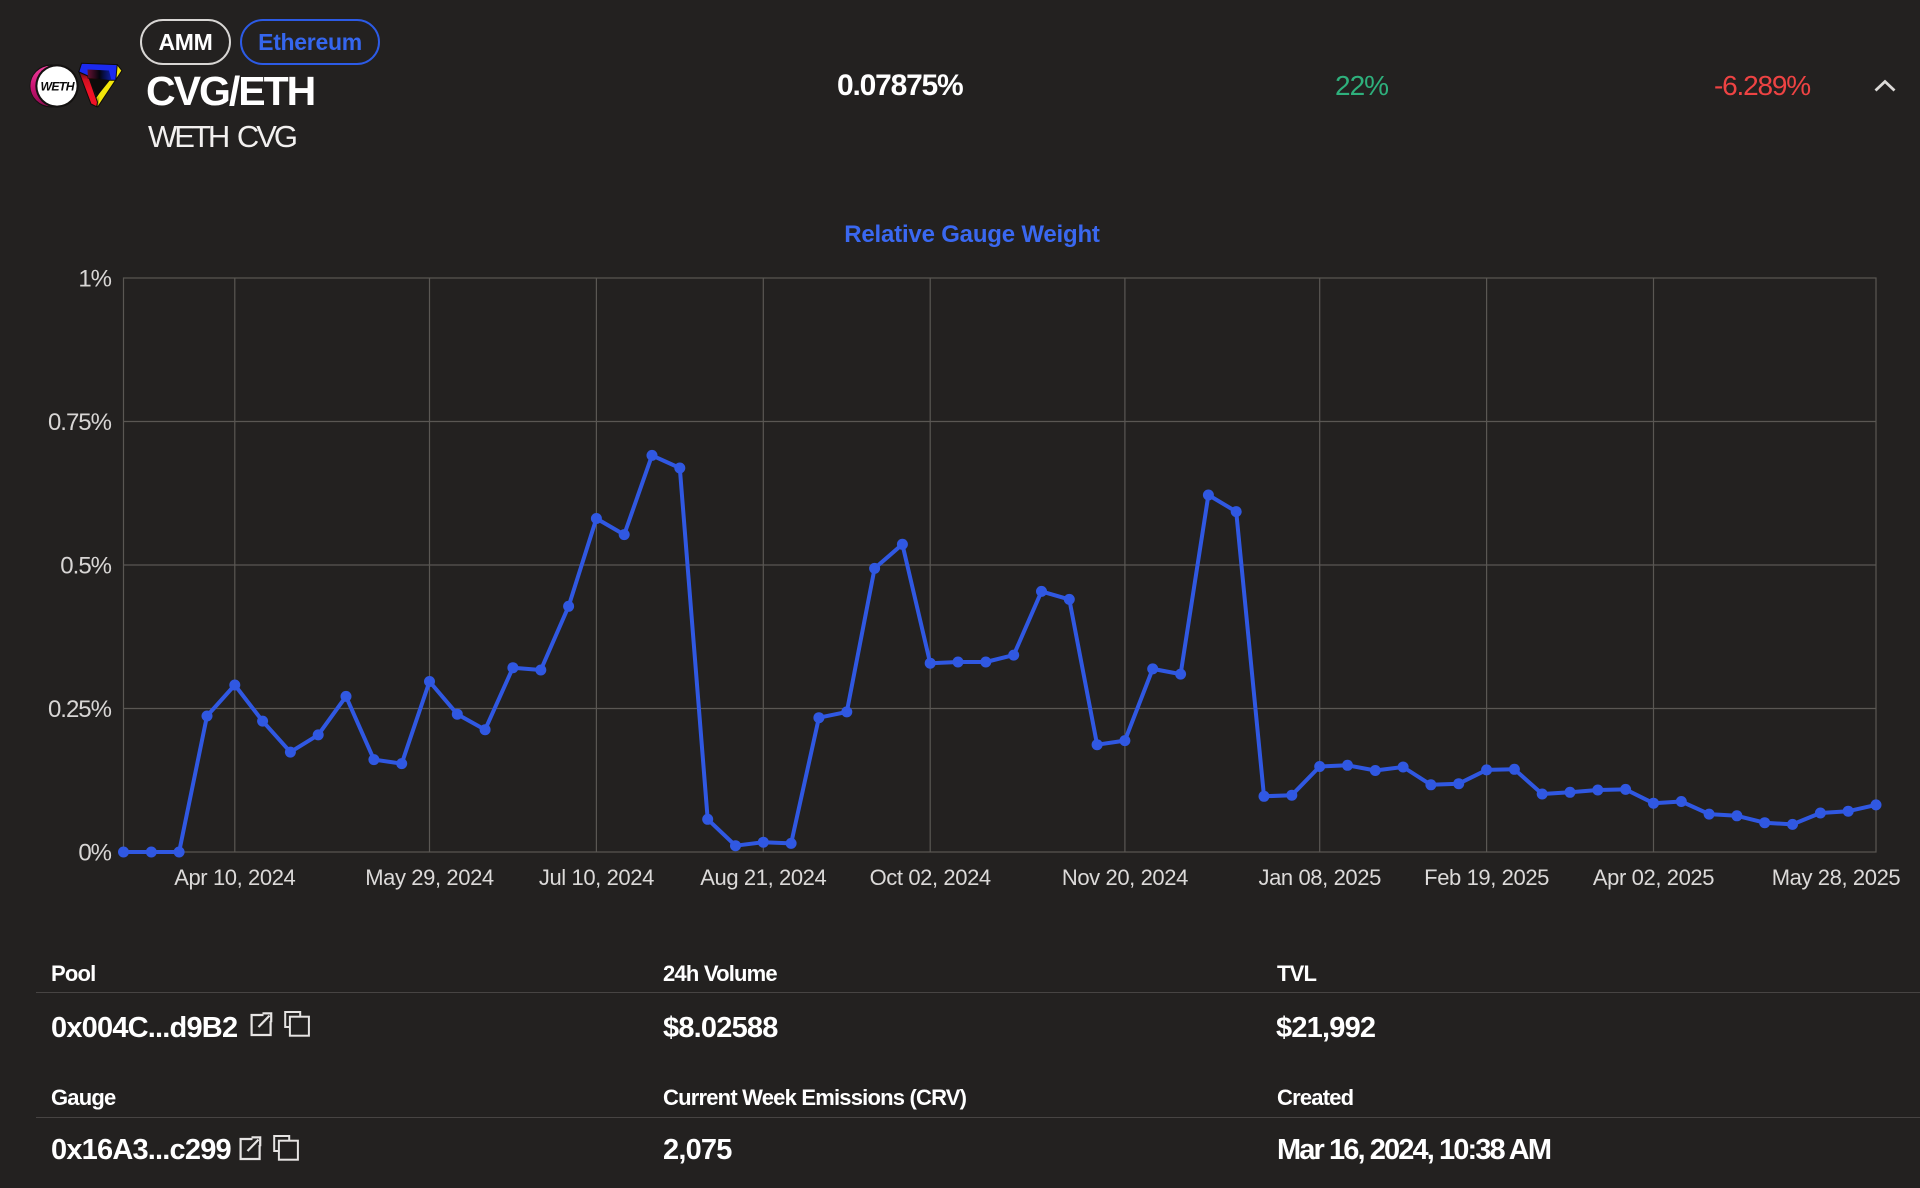 The width and height of the screenshot is (1920, 1188). Describe the element at coordinates (596, 877) in the screenshot. I see `svg-text: Jul 10, 2024` at that location.